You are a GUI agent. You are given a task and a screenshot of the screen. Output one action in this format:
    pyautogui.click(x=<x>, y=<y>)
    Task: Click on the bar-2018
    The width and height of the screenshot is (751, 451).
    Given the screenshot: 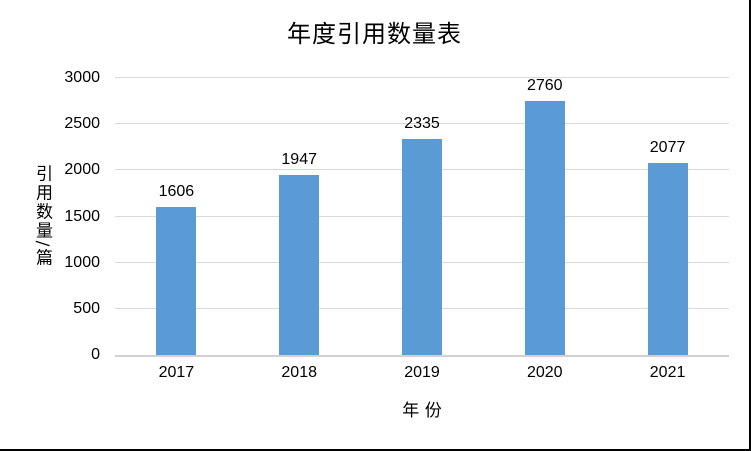 What is the action you would take?
    pyautogui.click(x=299, y=265)
    